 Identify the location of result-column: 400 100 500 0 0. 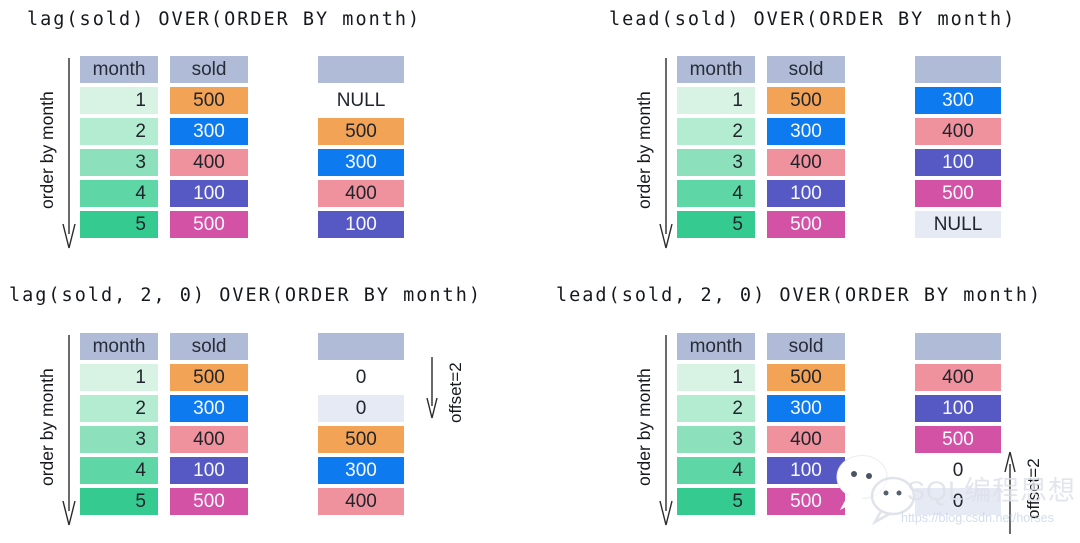
(958, 426).